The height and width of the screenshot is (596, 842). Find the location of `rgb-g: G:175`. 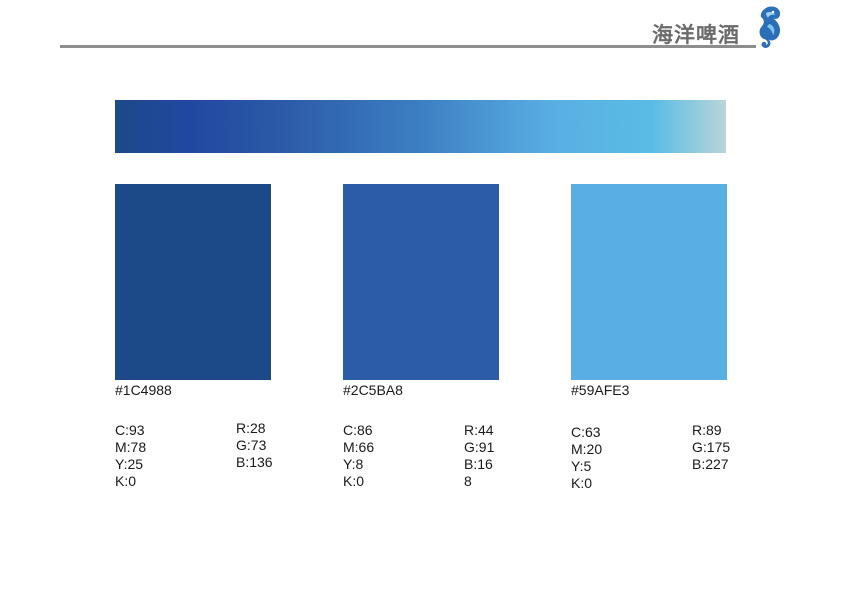

rgb-g: G:175 is located at coordinates (711, 447).